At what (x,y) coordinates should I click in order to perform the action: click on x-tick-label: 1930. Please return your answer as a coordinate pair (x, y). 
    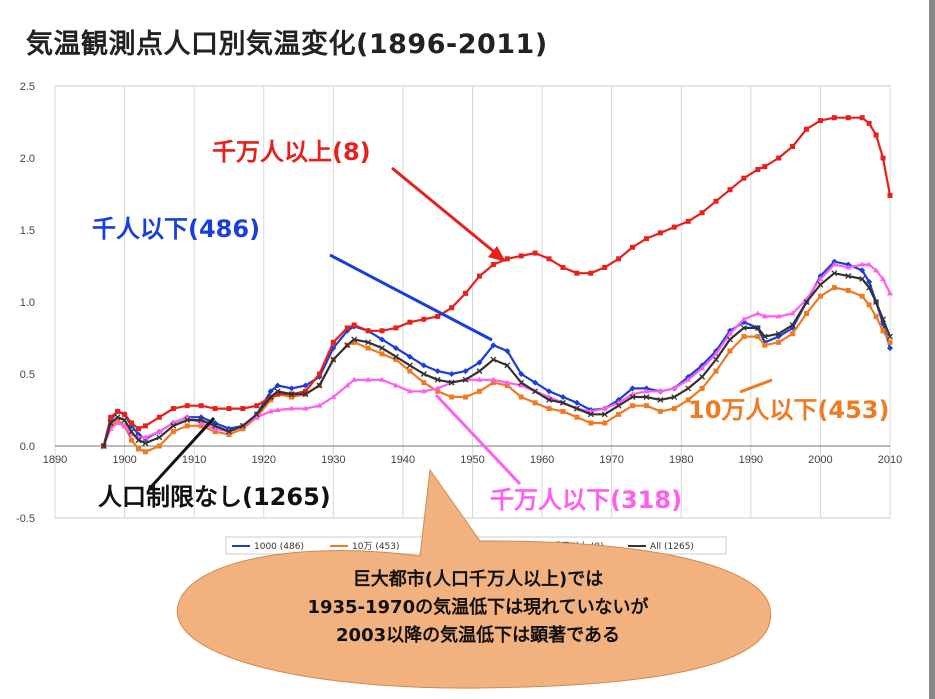
    Looking at the image, I should click on (333, 460).